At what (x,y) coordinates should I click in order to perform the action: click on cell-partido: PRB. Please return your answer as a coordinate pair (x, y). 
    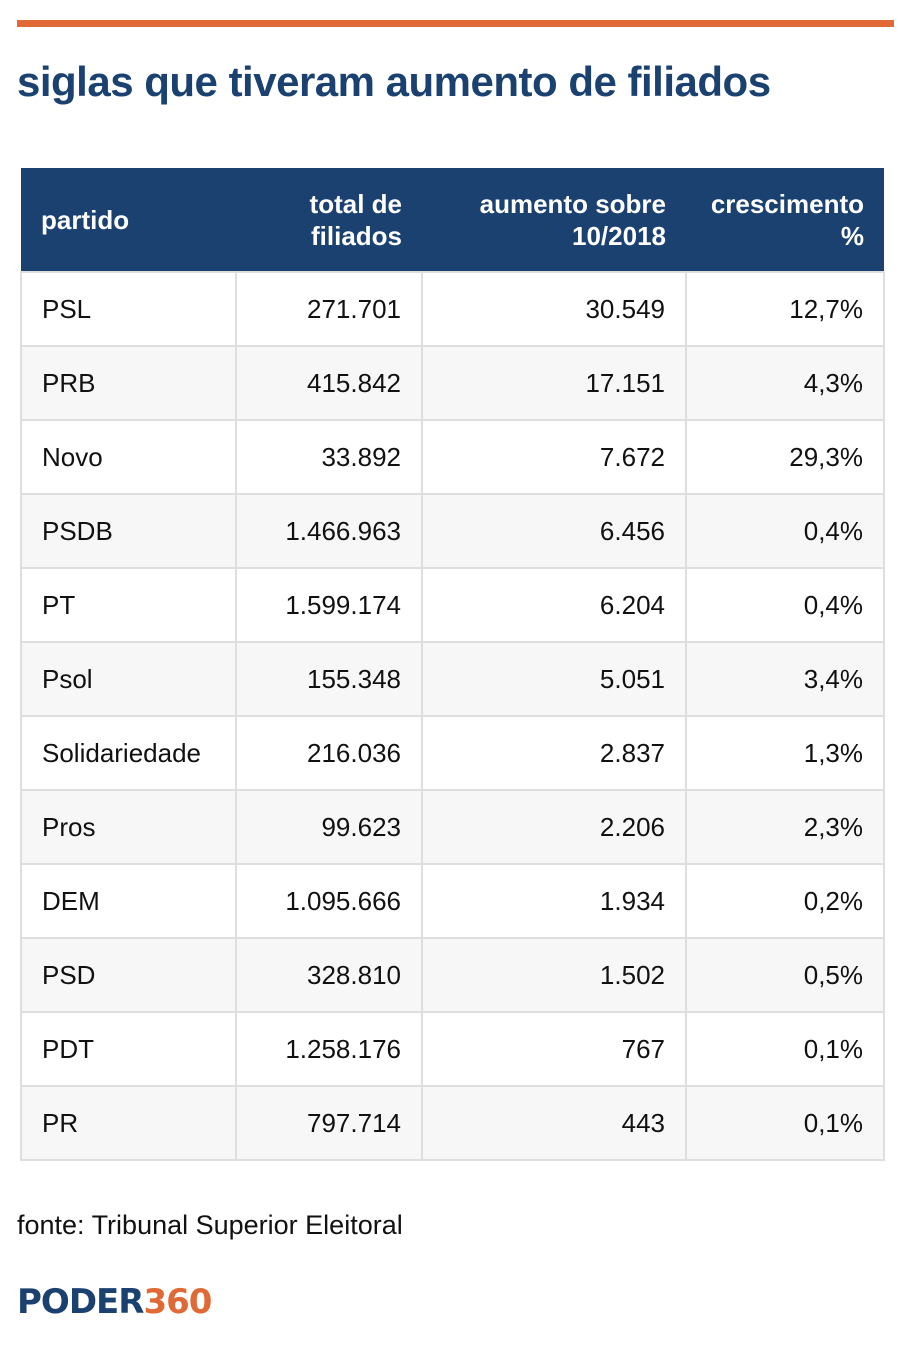
    Looking at the image, I should click on (128, 383).